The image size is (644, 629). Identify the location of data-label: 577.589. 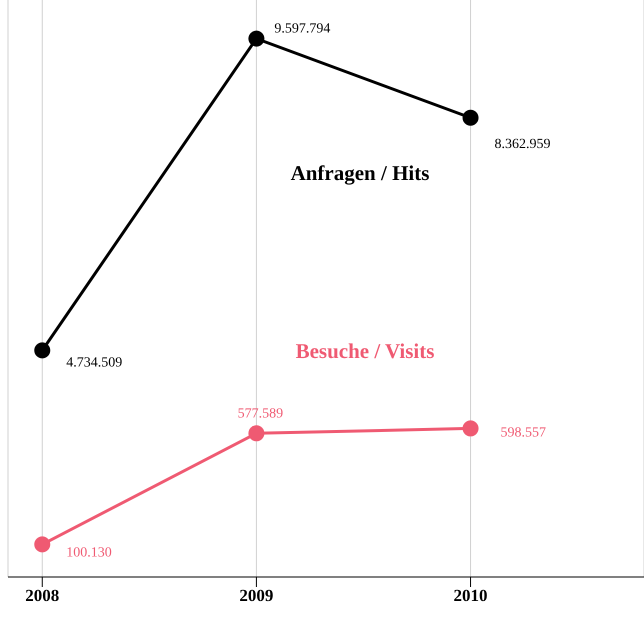
(261, 414).